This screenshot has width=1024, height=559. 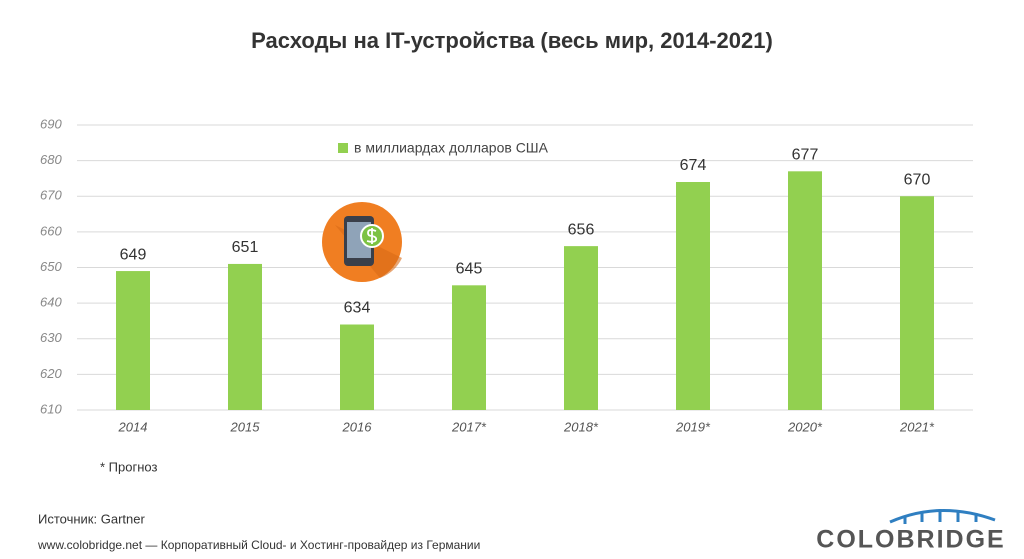 What do you see at coordinates (51, 408) in the screenshot?
I see `y-tick-label: 610` at bounding box center [51, 408].